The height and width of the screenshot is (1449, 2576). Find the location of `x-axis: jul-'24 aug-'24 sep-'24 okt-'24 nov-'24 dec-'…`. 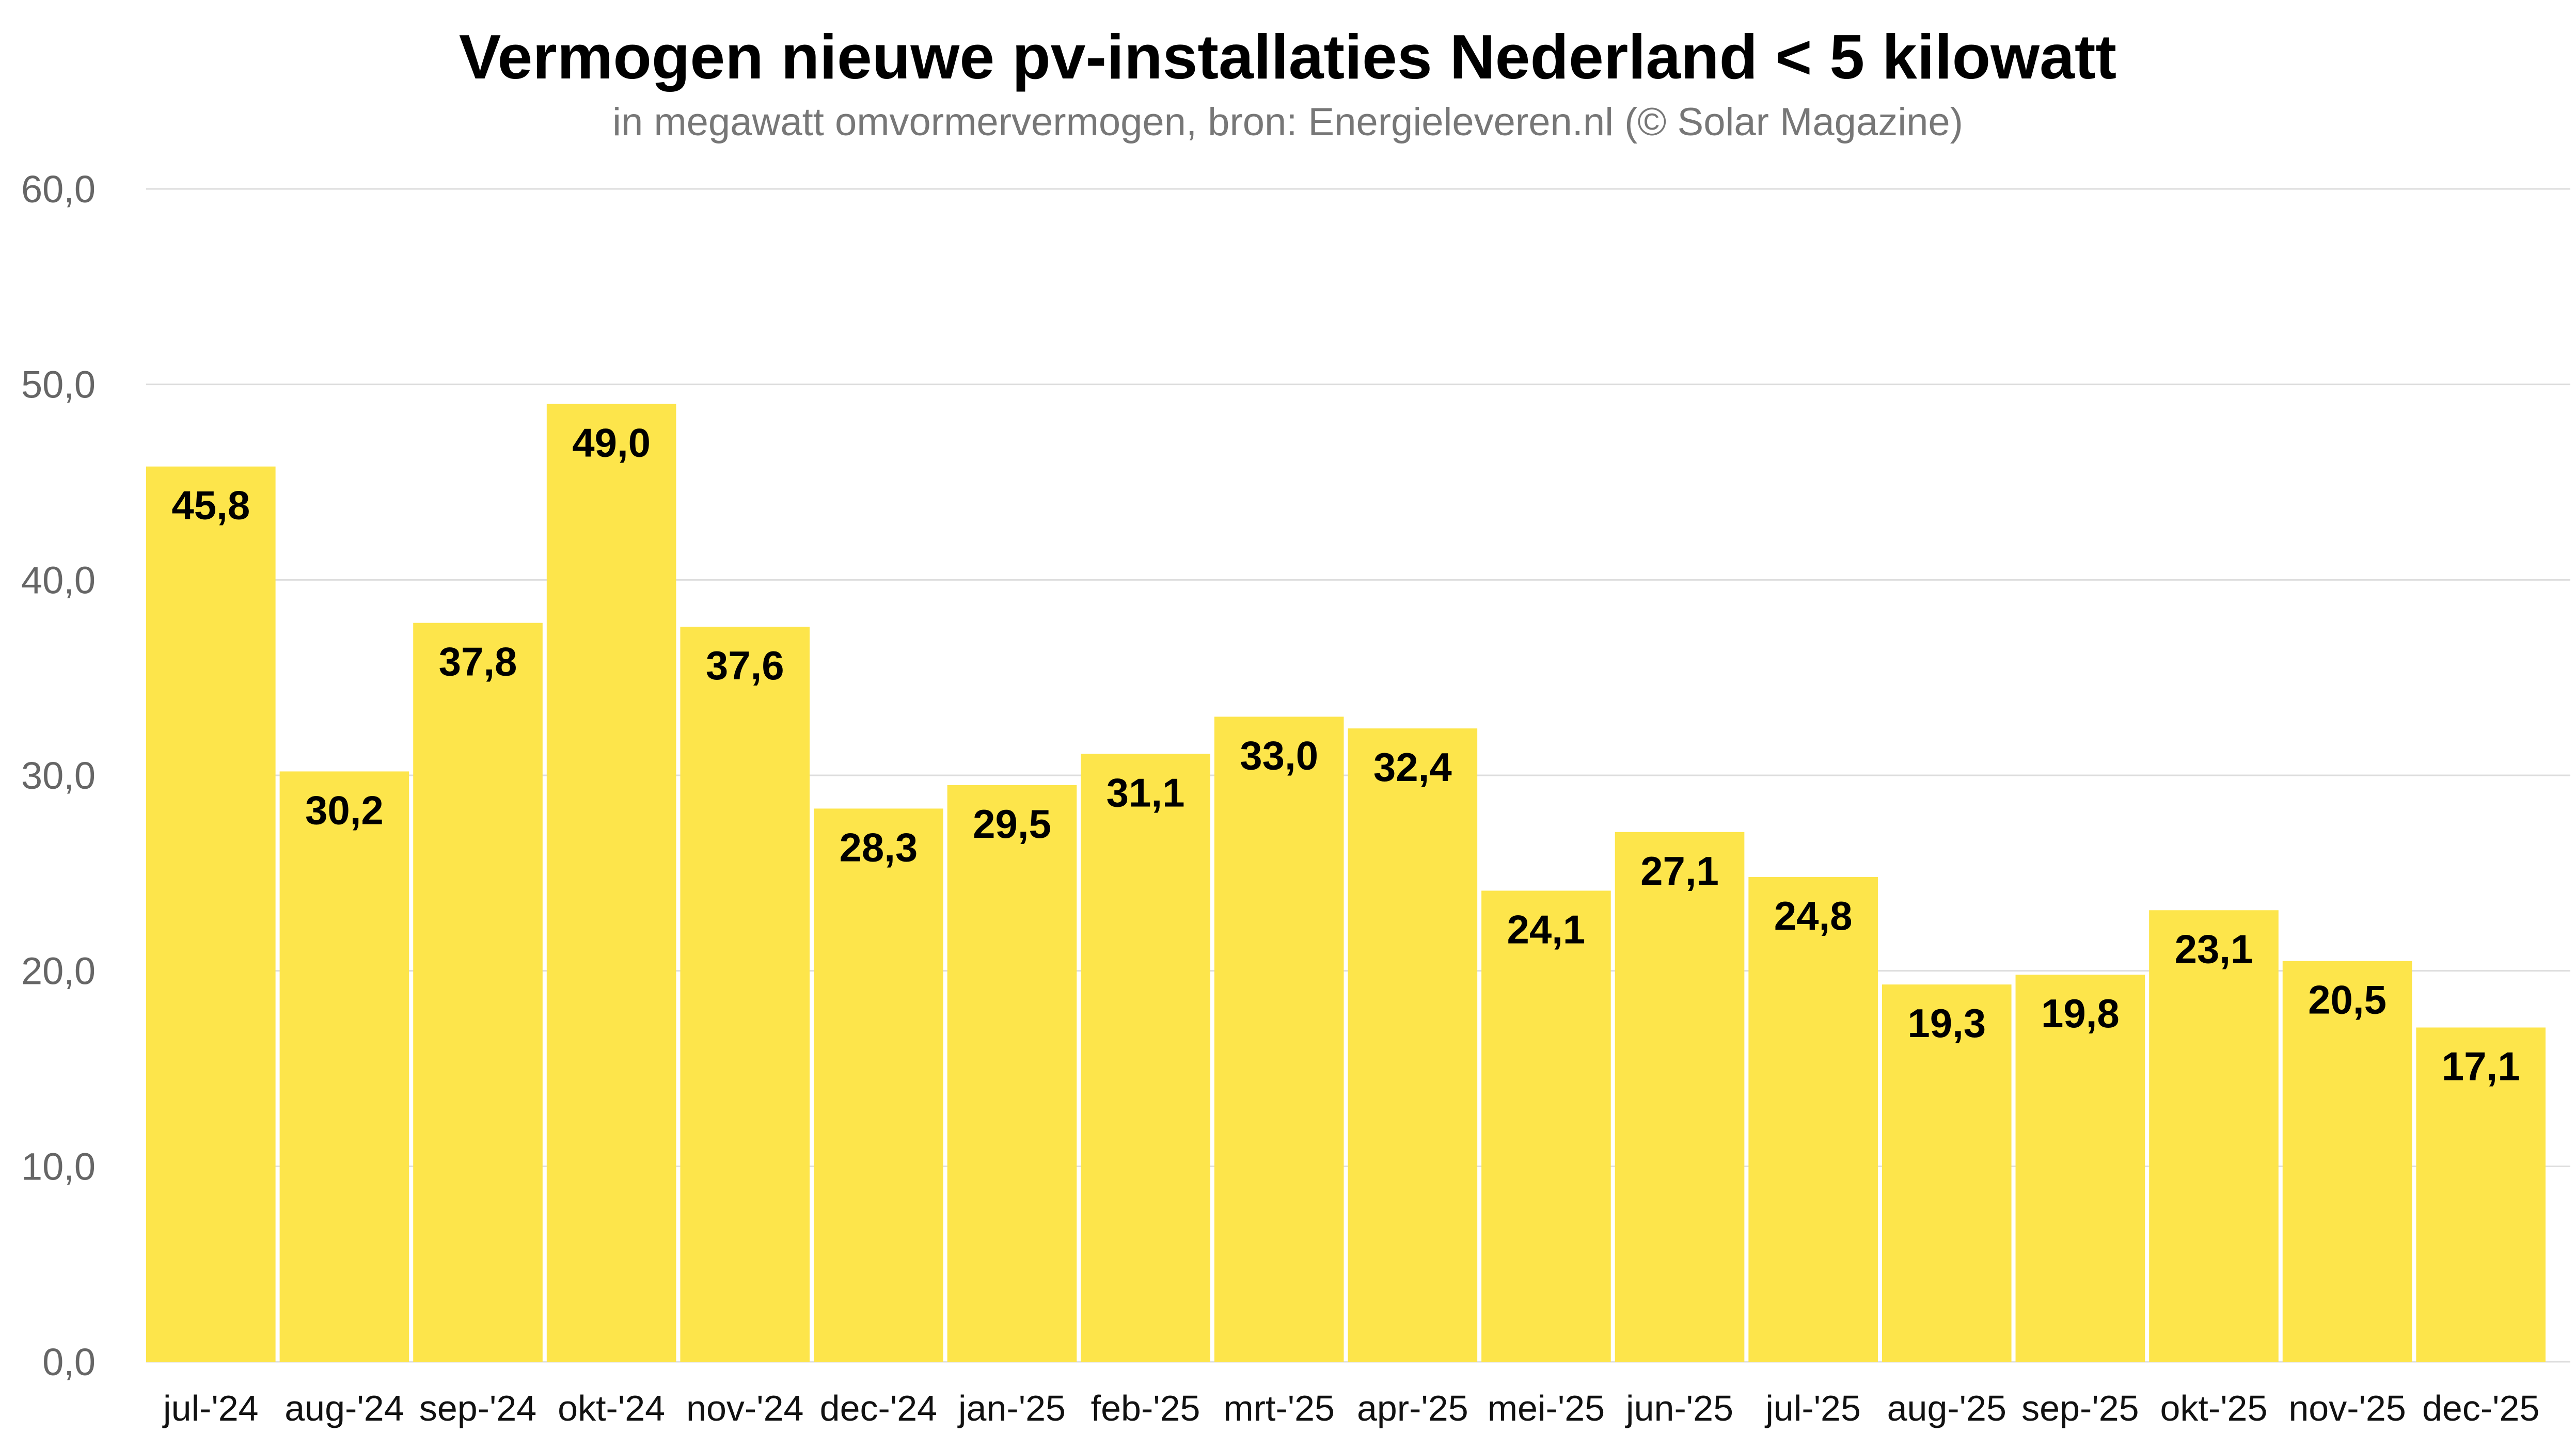

x-axis: jul-'24 aug-'24 sep-'24 okt-'24 nov-'24 dec-'… is located at coordinates (1351, 1408).